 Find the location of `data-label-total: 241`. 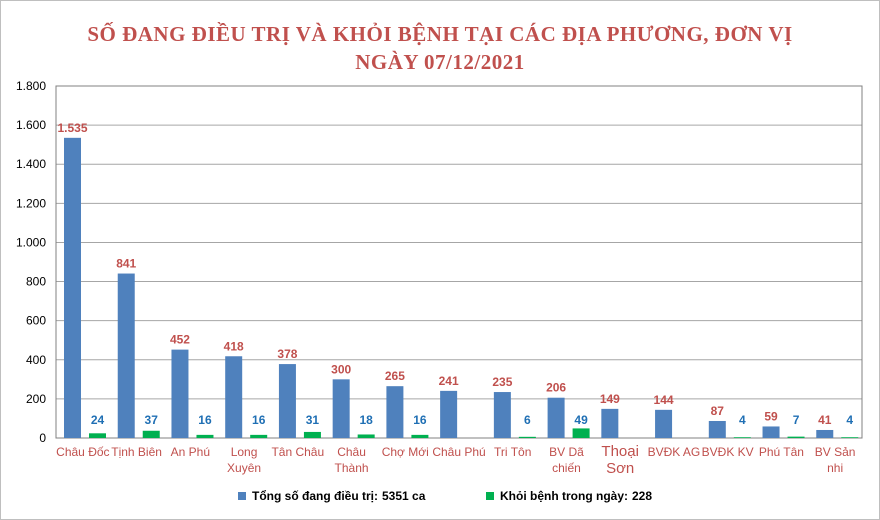

data-label-total: 241 is located at coordinates (449, 381).